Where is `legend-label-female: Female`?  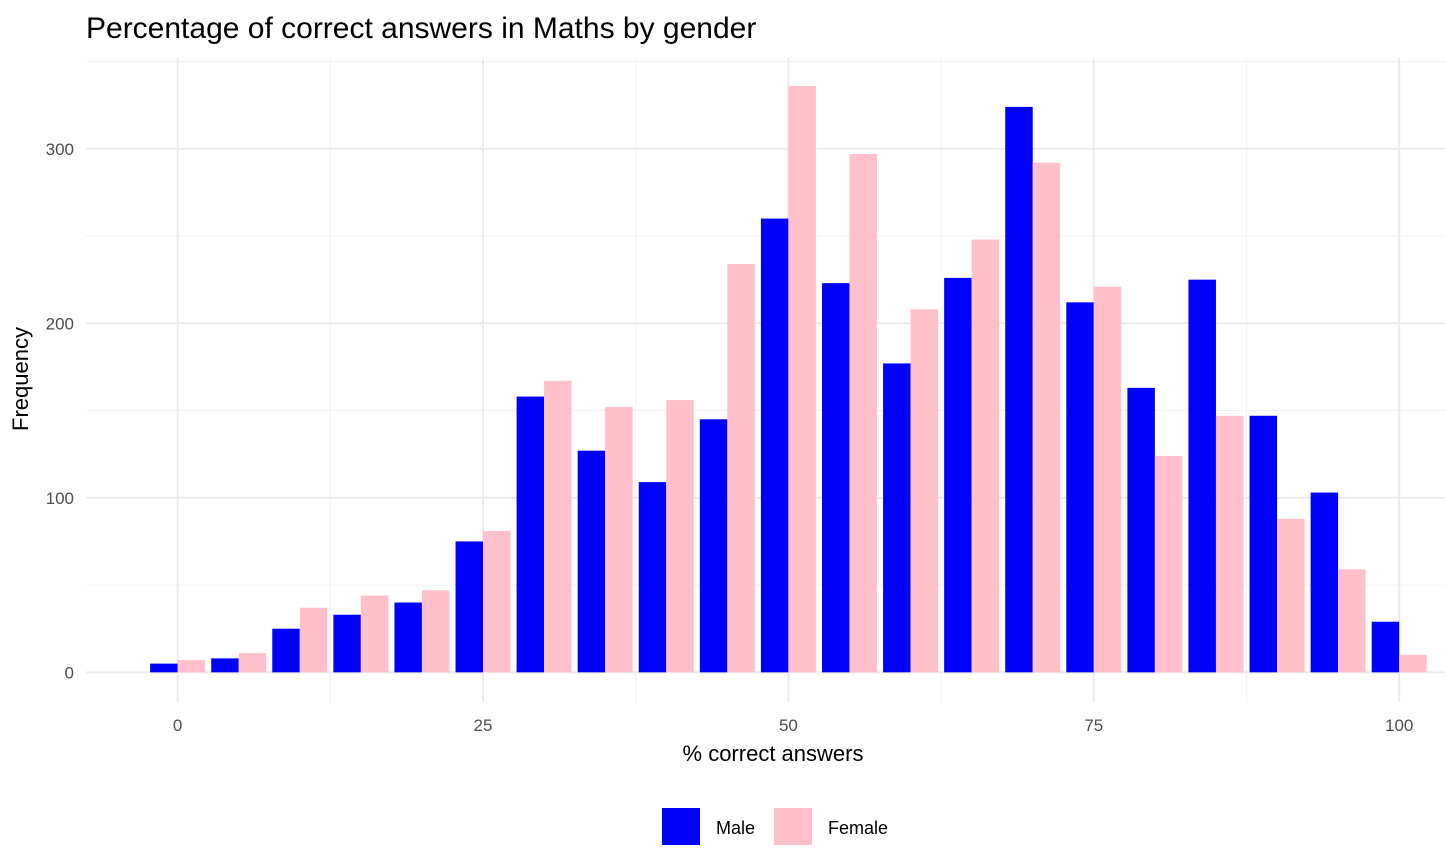
legend-label-female: Female is located at coordinates (858, 828).